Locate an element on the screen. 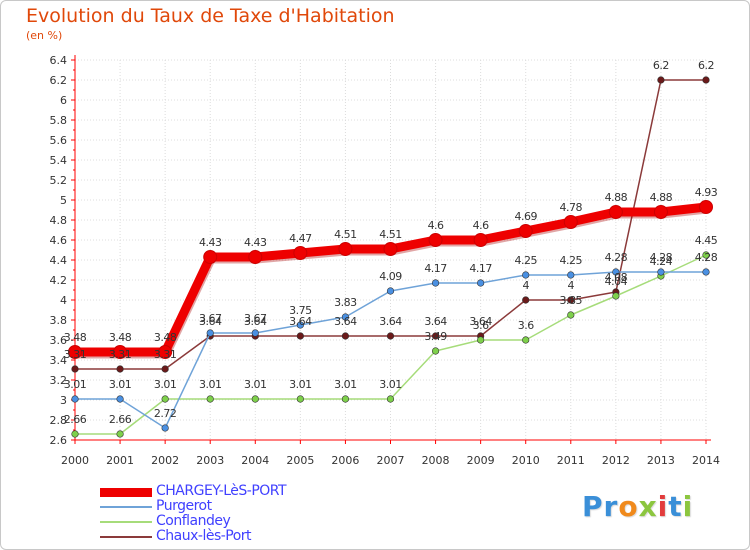  x-tick-label: 2010 is located at coordinates (526, 460).